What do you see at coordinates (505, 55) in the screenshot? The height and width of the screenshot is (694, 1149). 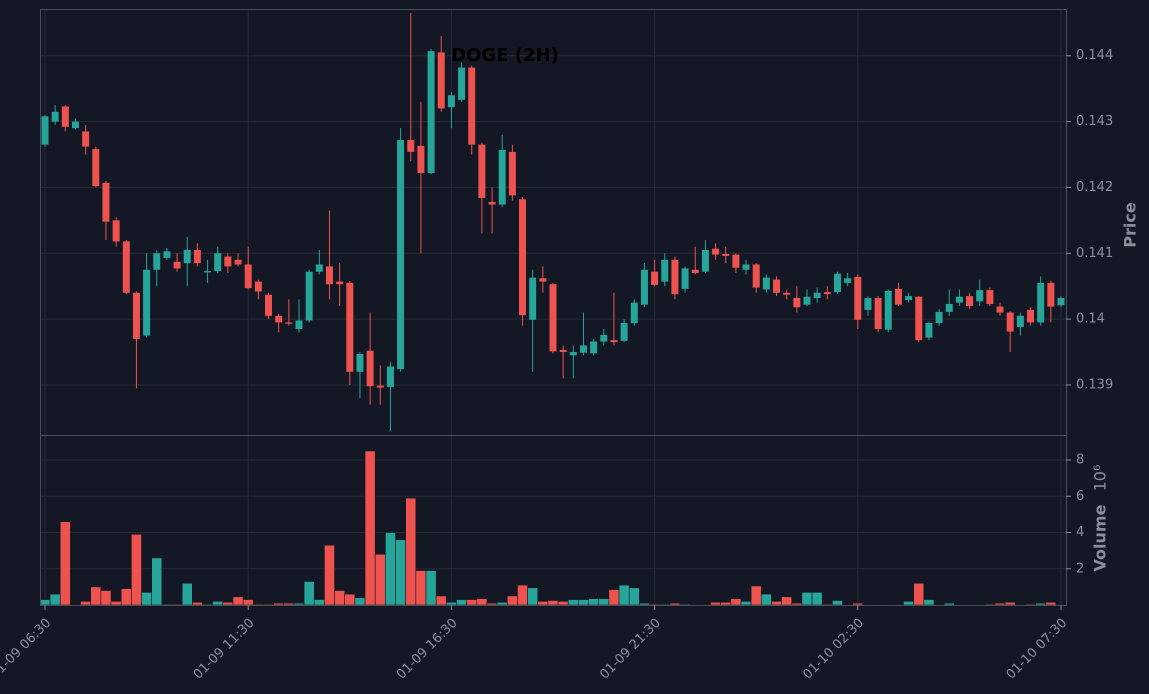 I see `chart-title: DOGE (2H)` at bounding box center [505, 55].